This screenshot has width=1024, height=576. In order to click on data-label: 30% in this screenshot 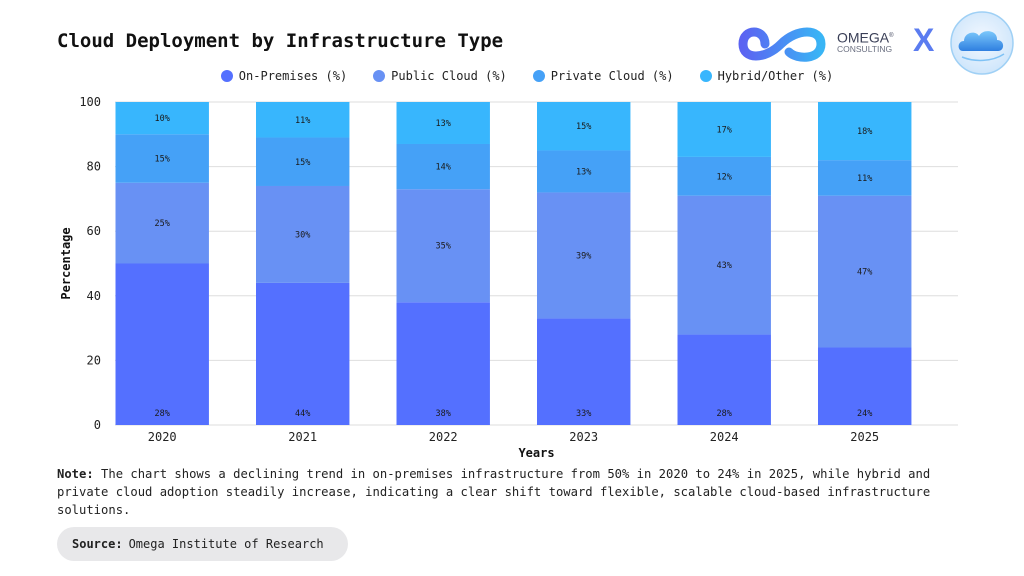, I will do `click(302, 235)`.